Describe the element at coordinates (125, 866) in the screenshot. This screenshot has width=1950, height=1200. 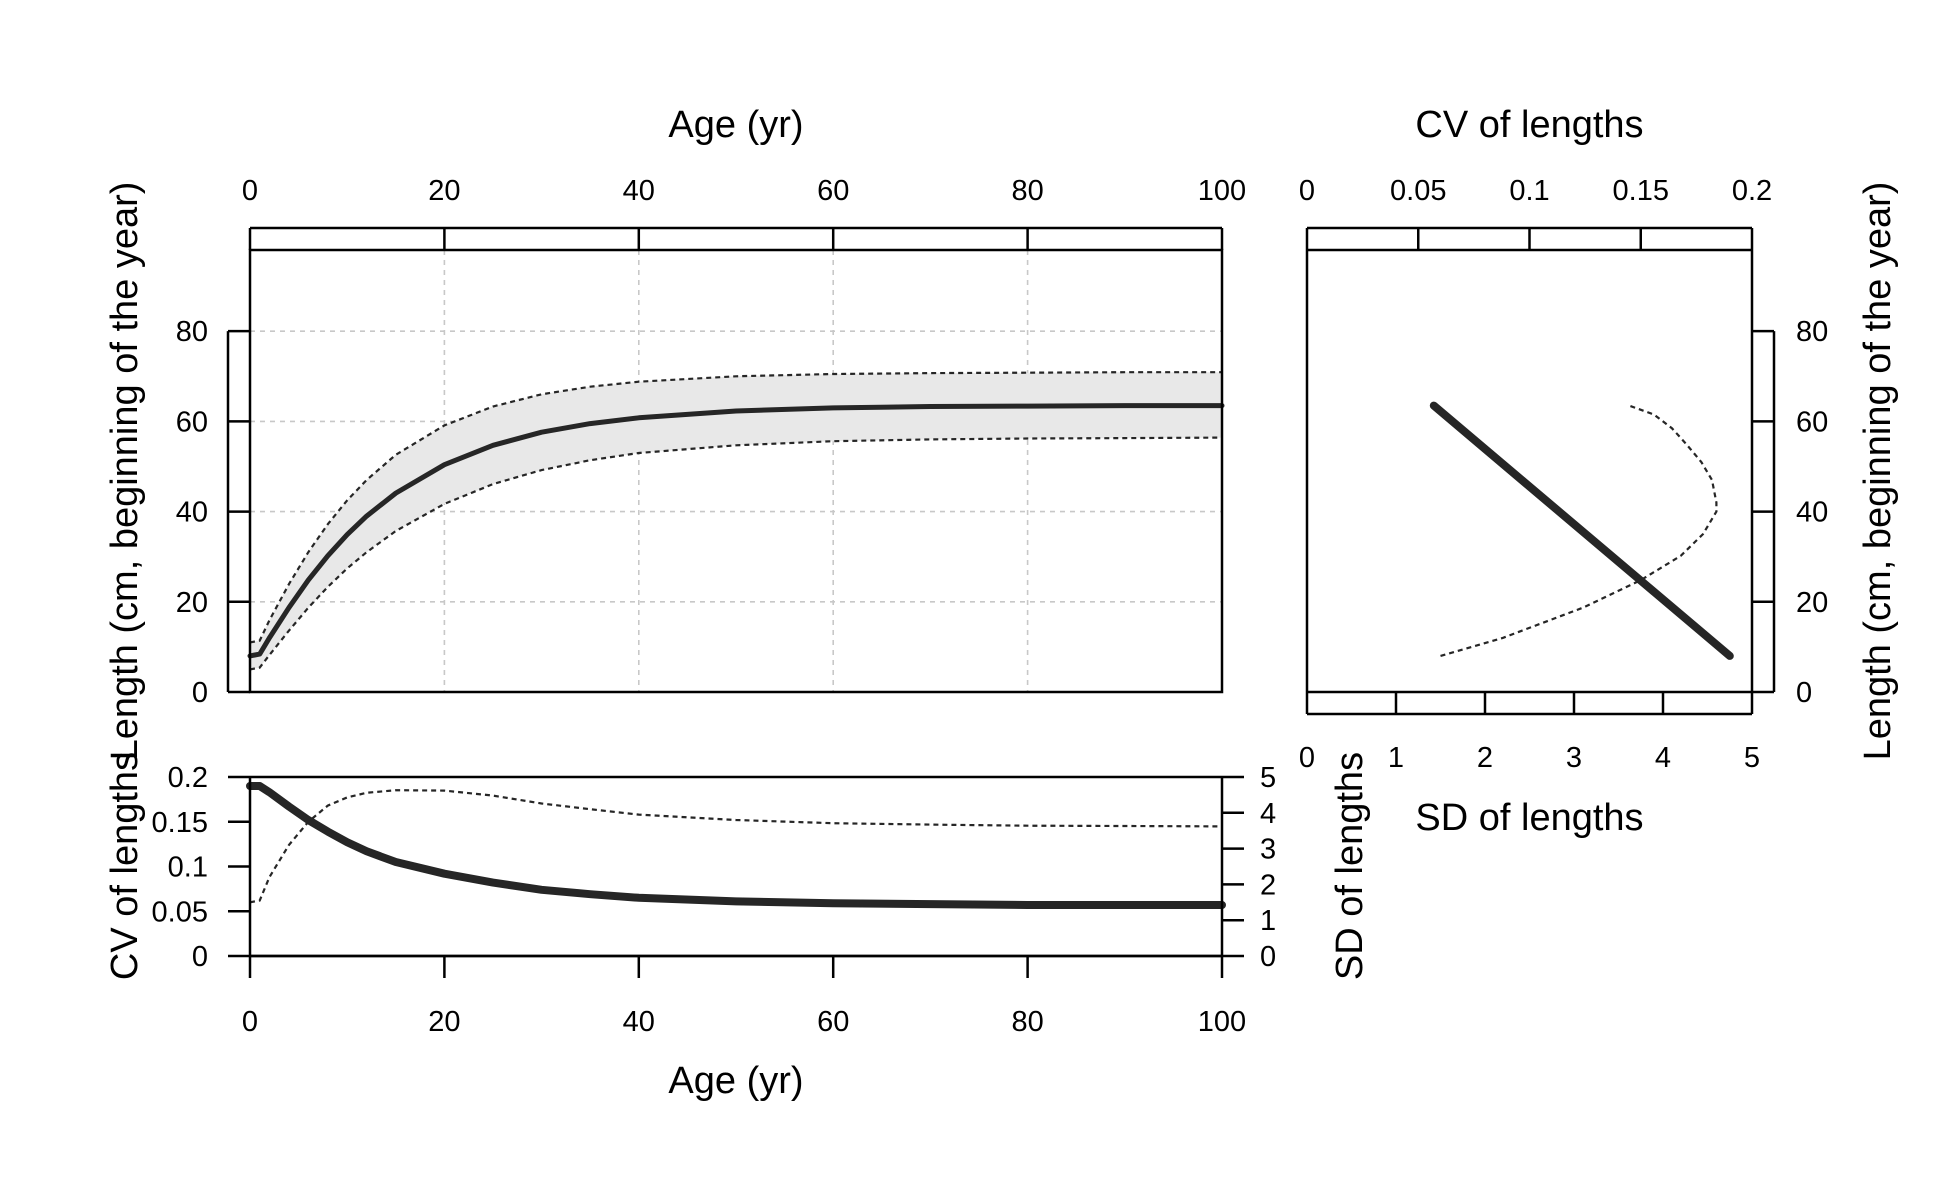
I see `y-axis-title-left: CV of lengths` at that location.